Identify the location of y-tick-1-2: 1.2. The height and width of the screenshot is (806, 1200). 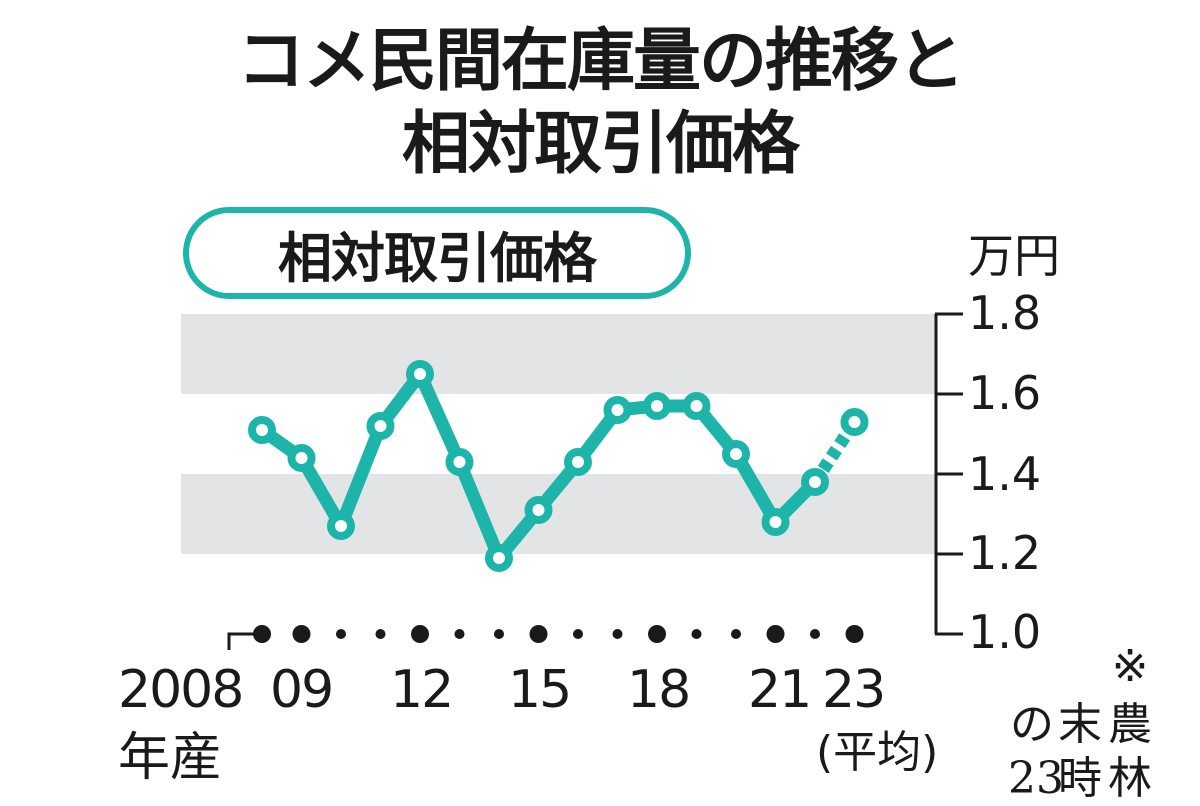
(1005, 553).